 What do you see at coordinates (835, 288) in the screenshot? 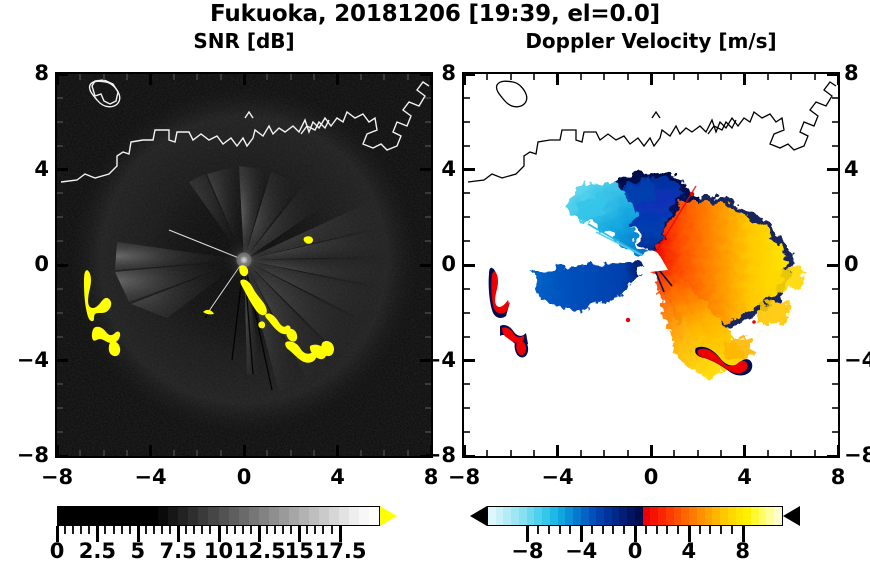
I see `y-tick-doppler--1` at bounding box center [835, 288].